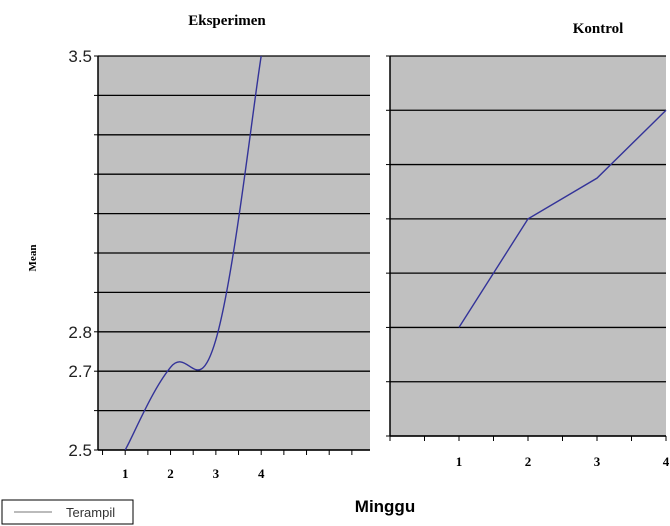 This screenshot has height=526, width=670. Describe the element at coordinates (80, 332) in the screenshot. I see `y-tick-label: 2.8` at that location.